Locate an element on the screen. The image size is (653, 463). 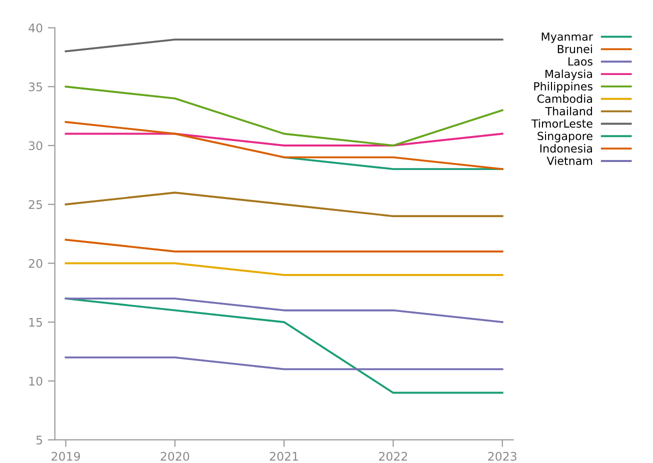
legend-label: Malaysia is located at coordinates (569, 74).